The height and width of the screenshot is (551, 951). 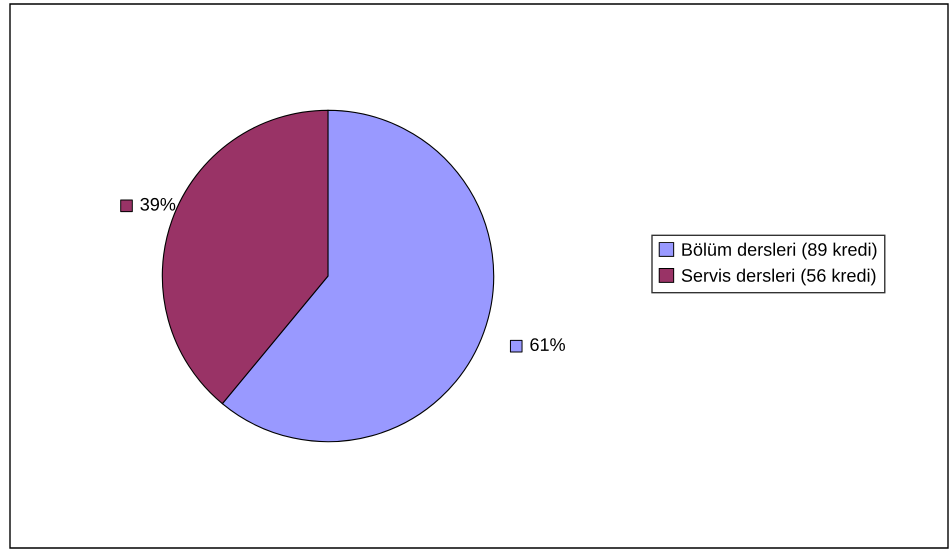 I want to click on legend-label: Servis dersleri (56 kredi), so click(x=779, y=277).